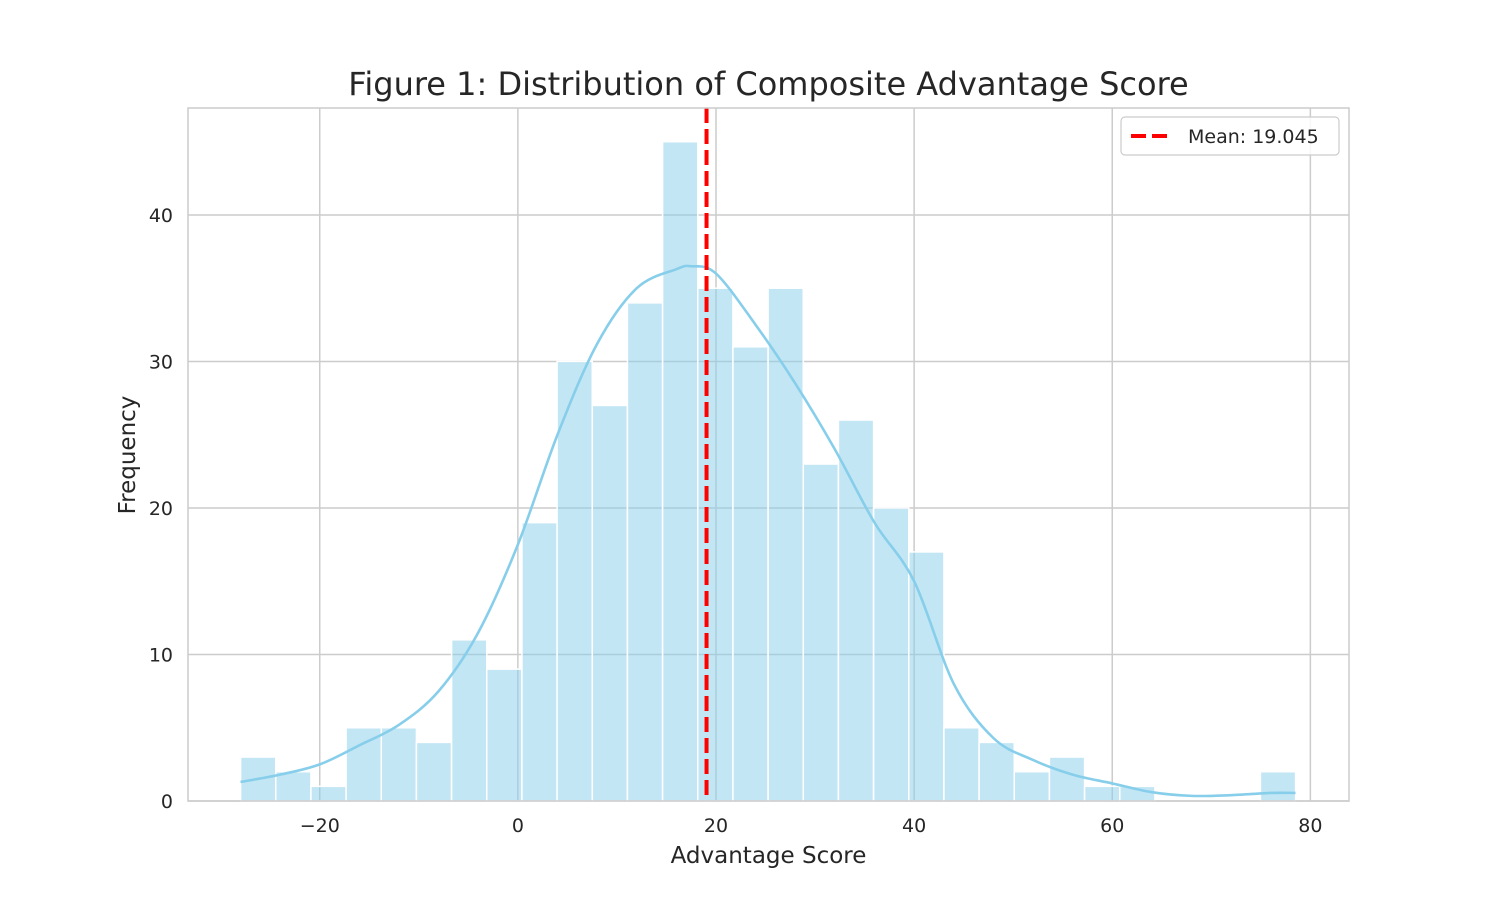  Describe the element at coordinates (914, 826) in the screenshot. I see `x-tick-label: 40` at that location.